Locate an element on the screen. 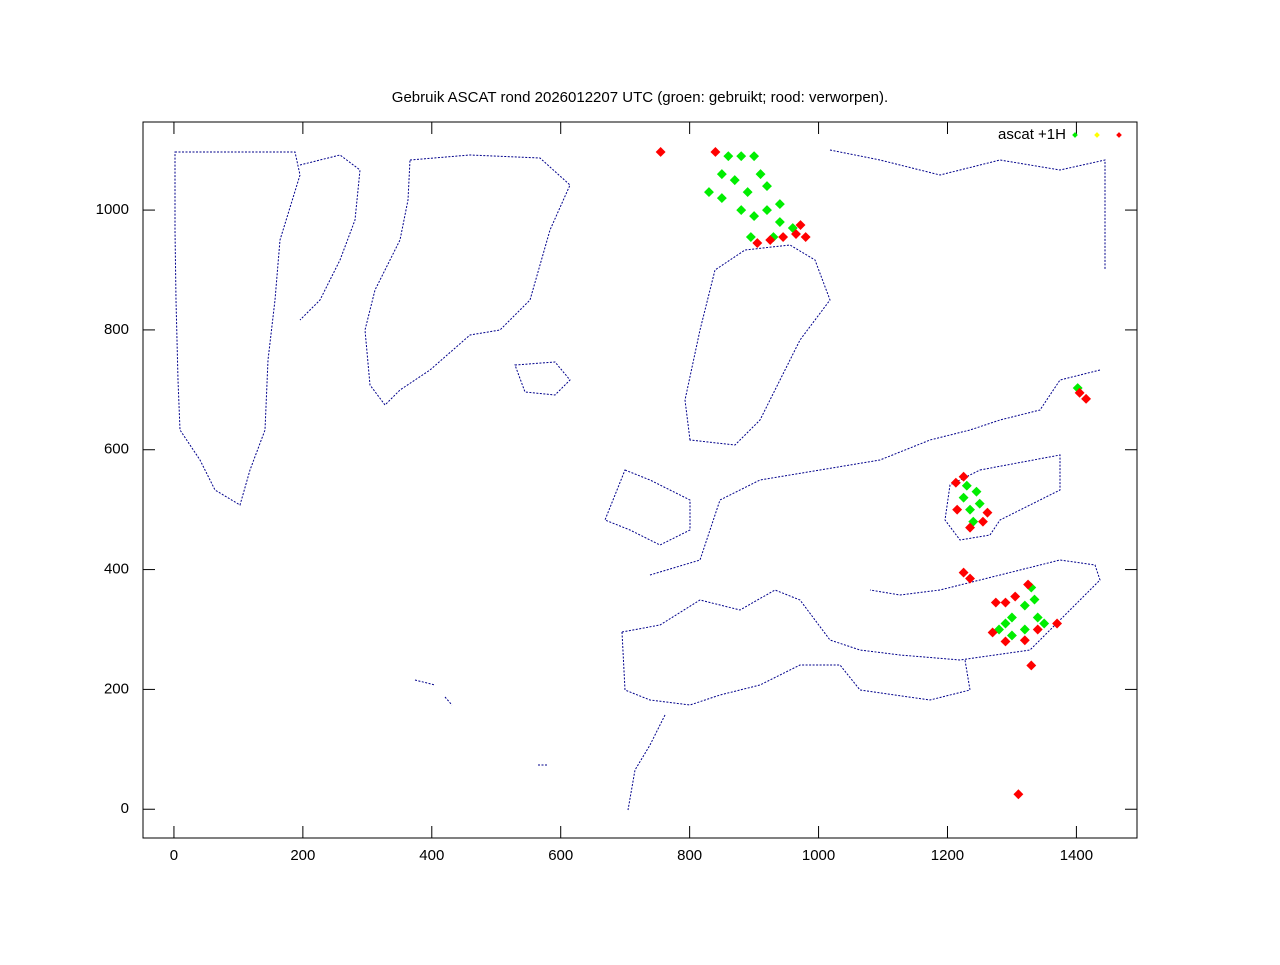 The width and height of the screenshot is (1280, 965). y-tick-label: 400 is located at coordinates (116, 569).